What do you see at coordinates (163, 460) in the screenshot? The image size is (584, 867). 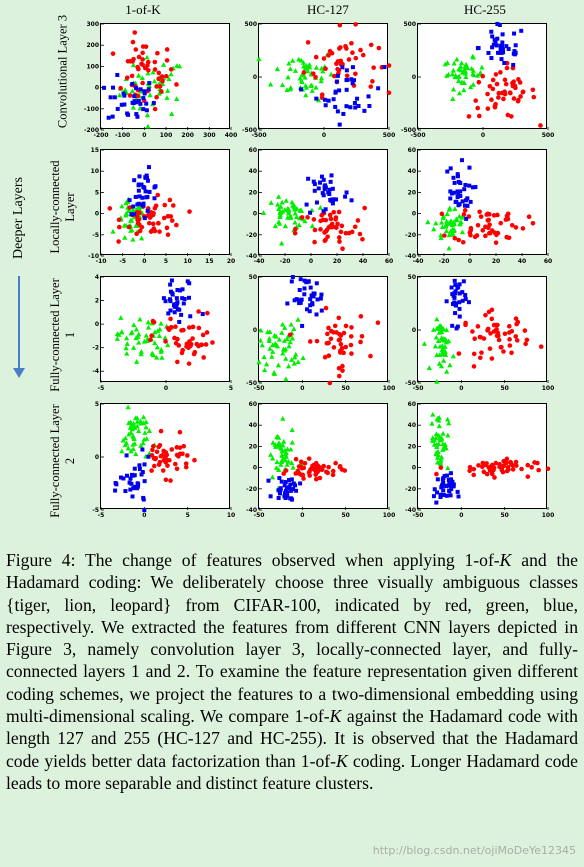 I see `scatter-plot: -5 0 5 10 -5 0 5` at bounding box center [163, 460].